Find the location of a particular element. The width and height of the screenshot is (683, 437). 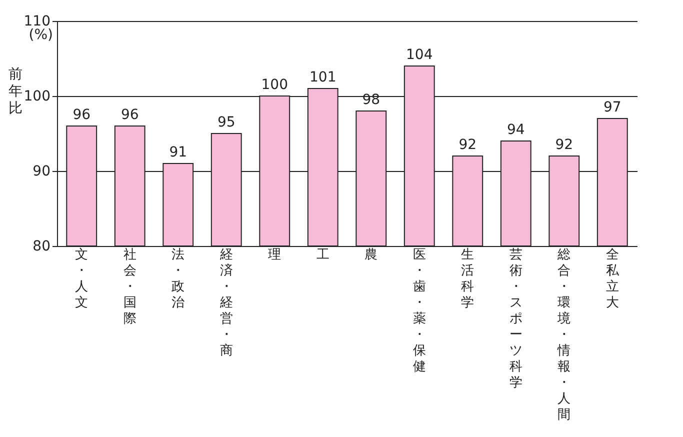

y-tick-label: 100 is located at coordinates (37, 96).